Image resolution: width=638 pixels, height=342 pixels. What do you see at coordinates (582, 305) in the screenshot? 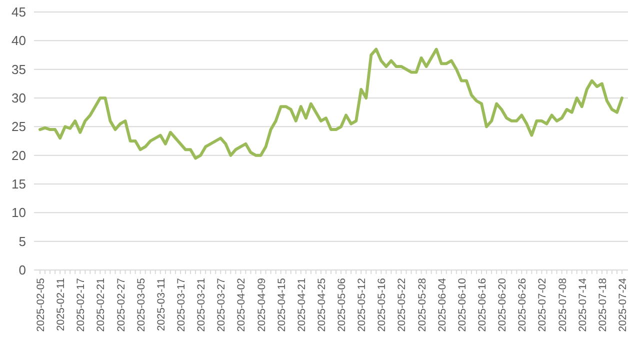
I see `x-tick-label: 2025-07-14` at bounding box center [582, 305].